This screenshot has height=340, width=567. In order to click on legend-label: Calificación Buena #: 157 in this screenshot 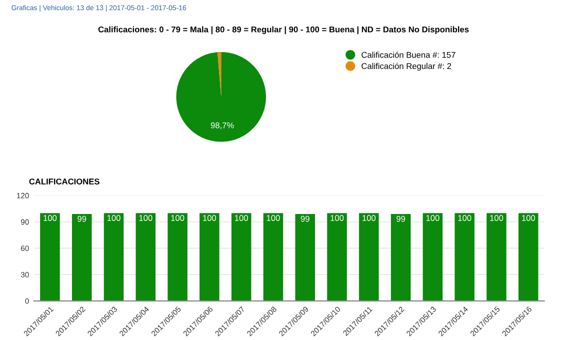, I will do `click(409, 55)`.